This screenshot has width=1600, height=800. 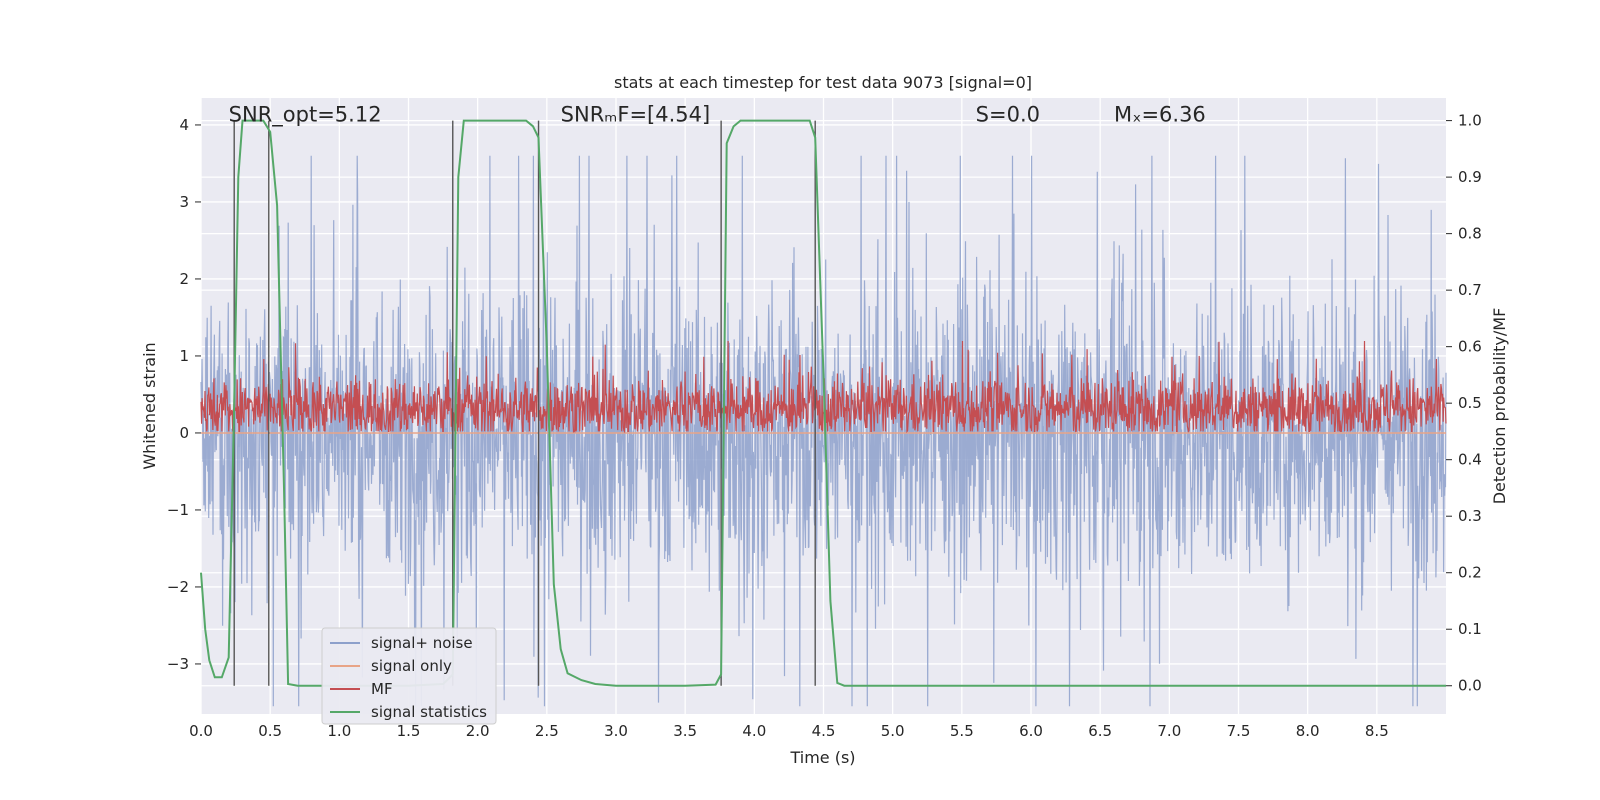 What do you see at coordinates (1470, 290) in the screenshot?
I see `y2-tick-label: 0.7` at bounding box center [1470, 290].